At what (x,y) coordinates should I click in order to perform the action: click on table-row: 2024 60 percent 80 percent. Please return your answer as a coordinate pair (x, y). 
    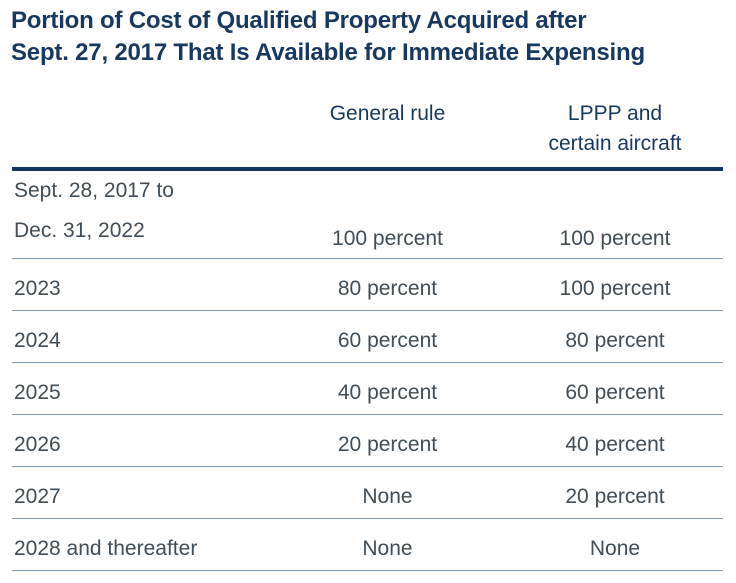
    Looking at the image, I should click on (367, 337).